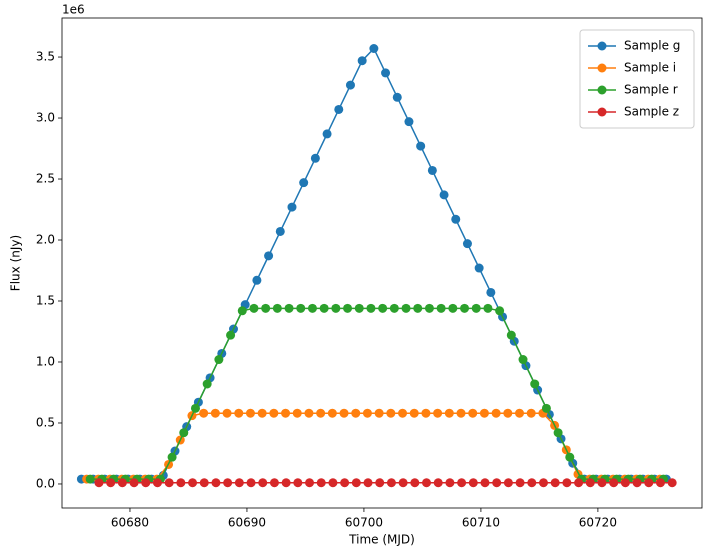  What do you see at coordinates (45, 57) in the screenshot?
I see `y-tick-label: 3.5` at bounding box center [45, 57].